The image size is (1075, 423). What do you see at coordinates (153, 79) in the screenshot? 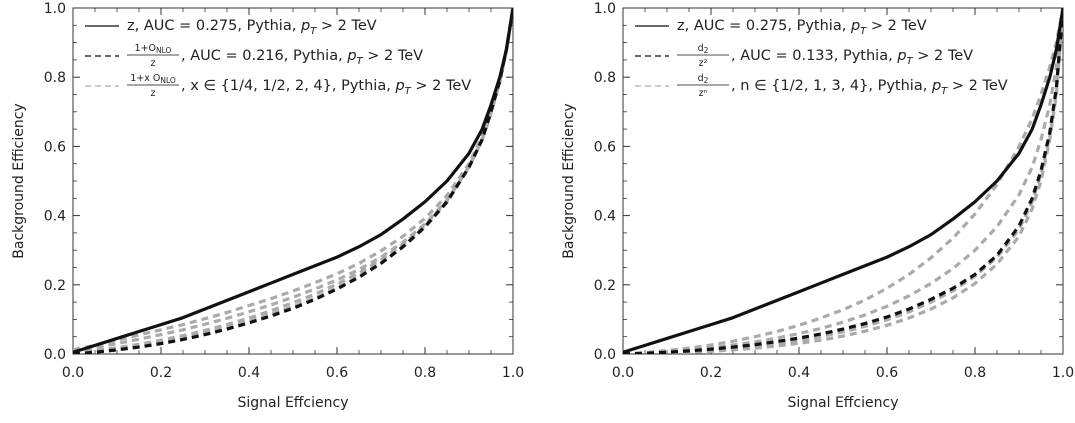
I see `legend-fraction-numerator: 1+x ONLO` at bounding box center [153, 79].